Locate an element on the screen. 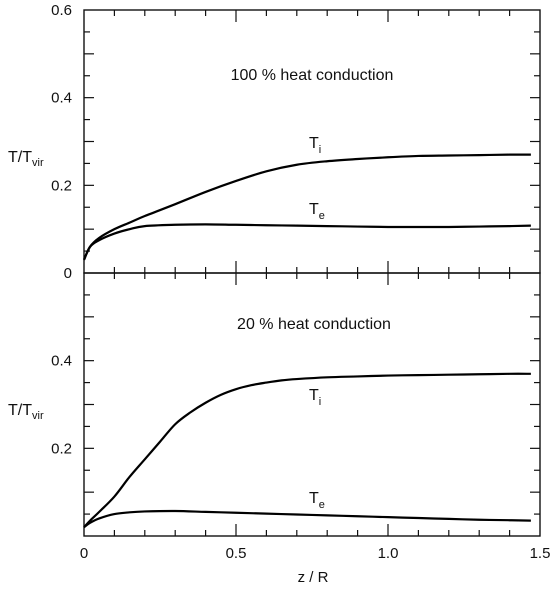 Image resolution: width=554 pixels, height=592 pixels. bottom-x-tick-label: 1.5 is located at coordinates (540, 553).